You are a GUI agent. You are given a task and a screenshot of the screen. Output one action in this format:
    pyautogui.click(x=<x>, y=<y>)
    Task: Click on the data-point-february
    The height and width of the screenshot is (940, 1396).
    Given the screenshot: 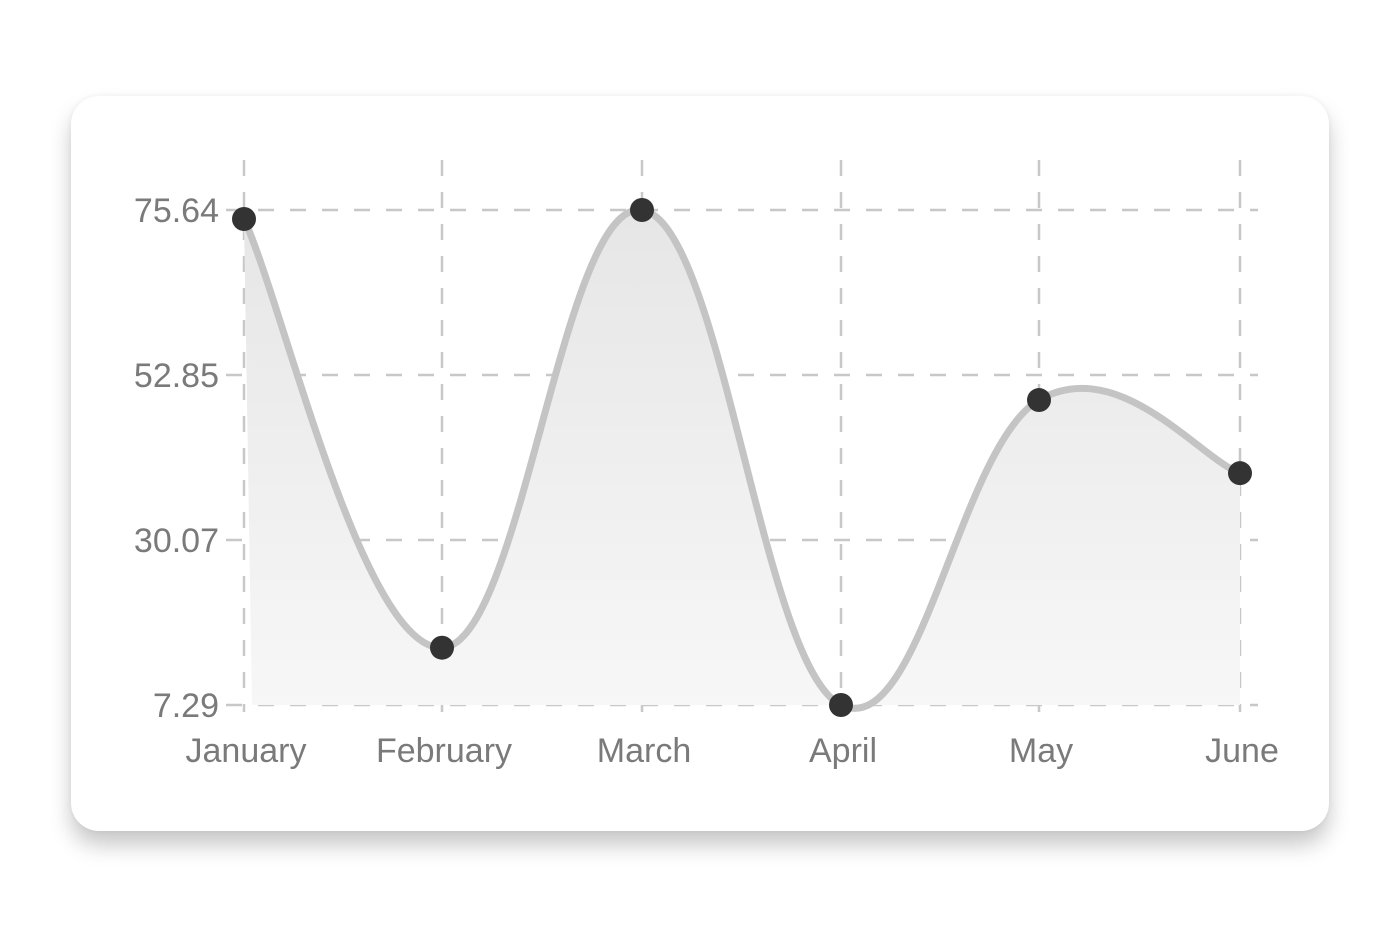 What is the action you would take?
    pyautogui.click(x=442, y=647)
    